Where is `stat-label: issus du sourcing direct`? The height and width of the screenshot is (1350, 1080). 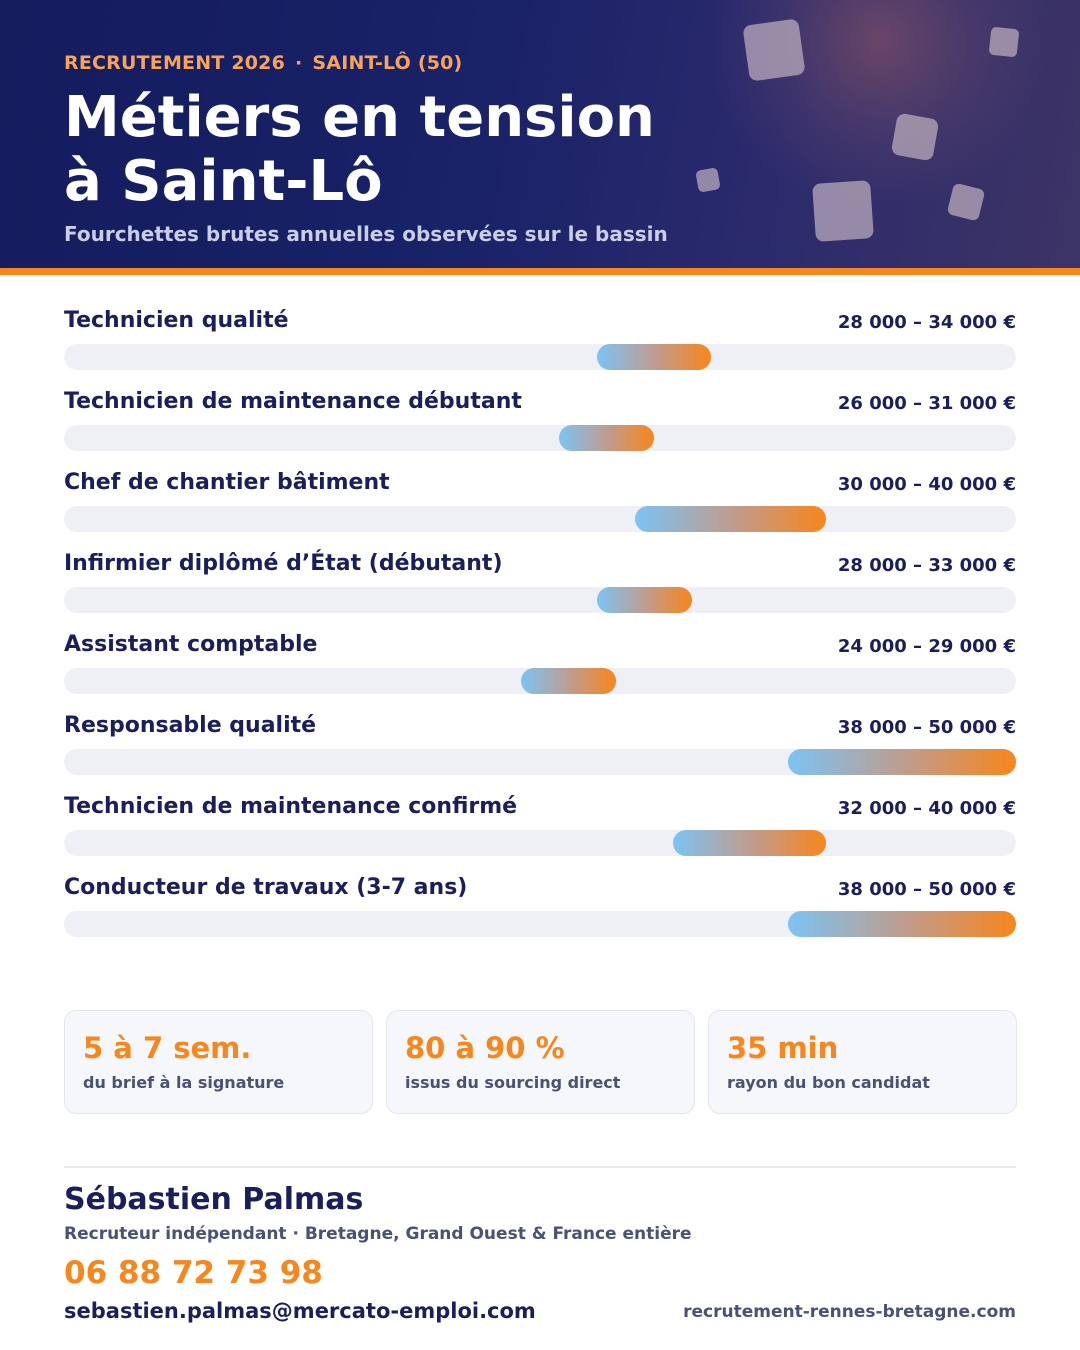 stat-label: issus du sourcing direct is located at coordinates (513, 1082).